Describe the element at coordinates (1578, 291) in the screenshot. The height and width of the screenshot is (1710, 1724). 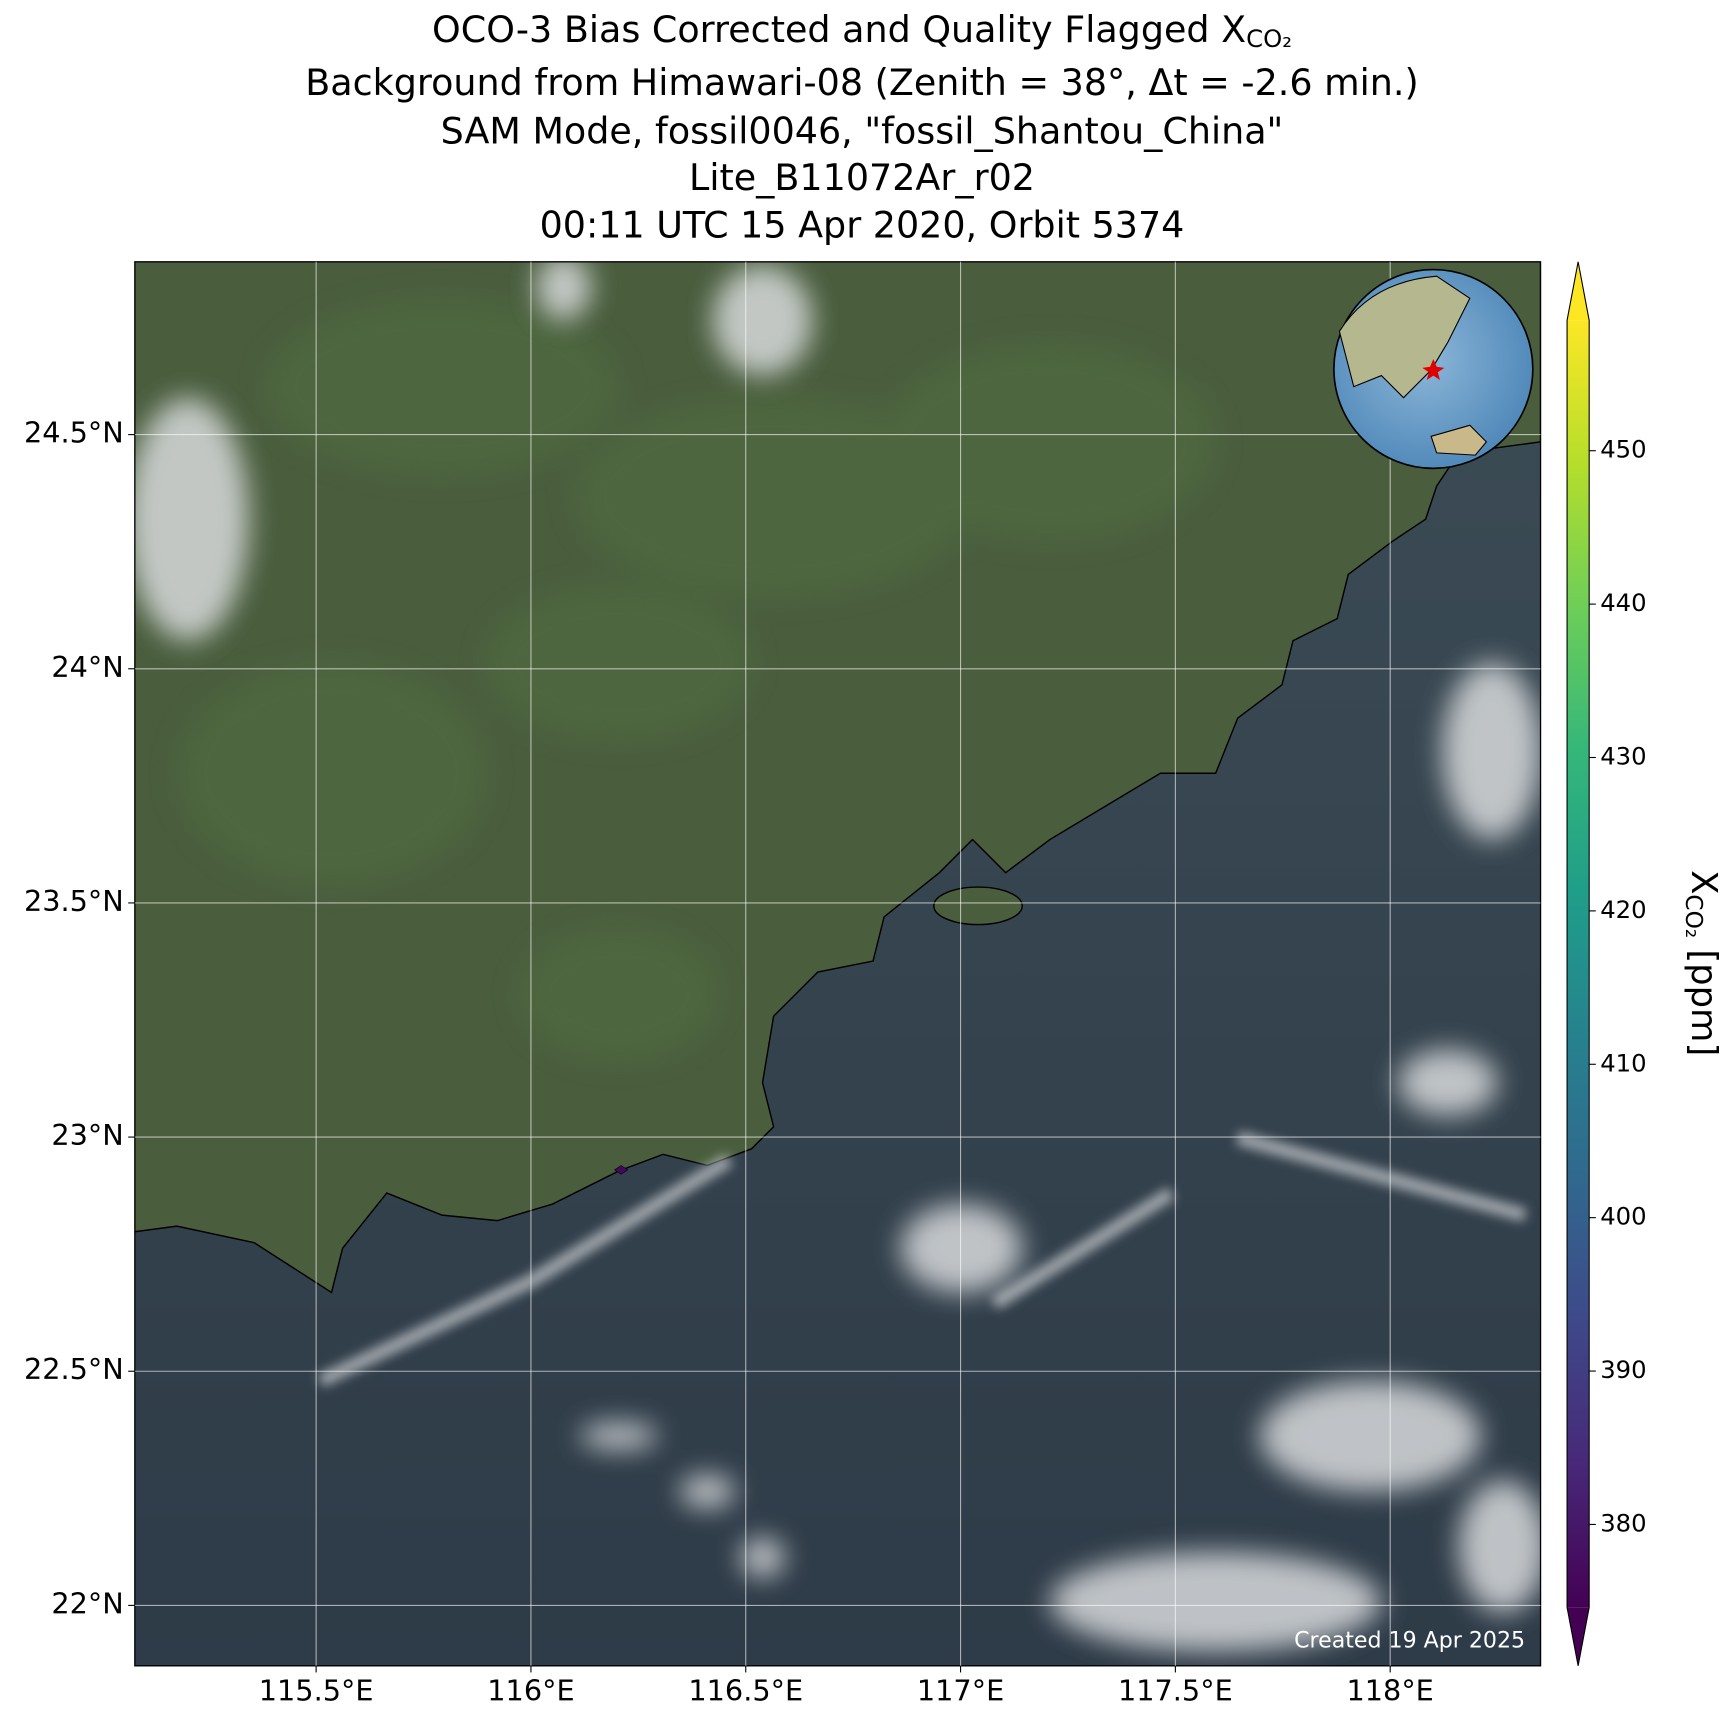
I see `colorbar-extend-top` at that location.